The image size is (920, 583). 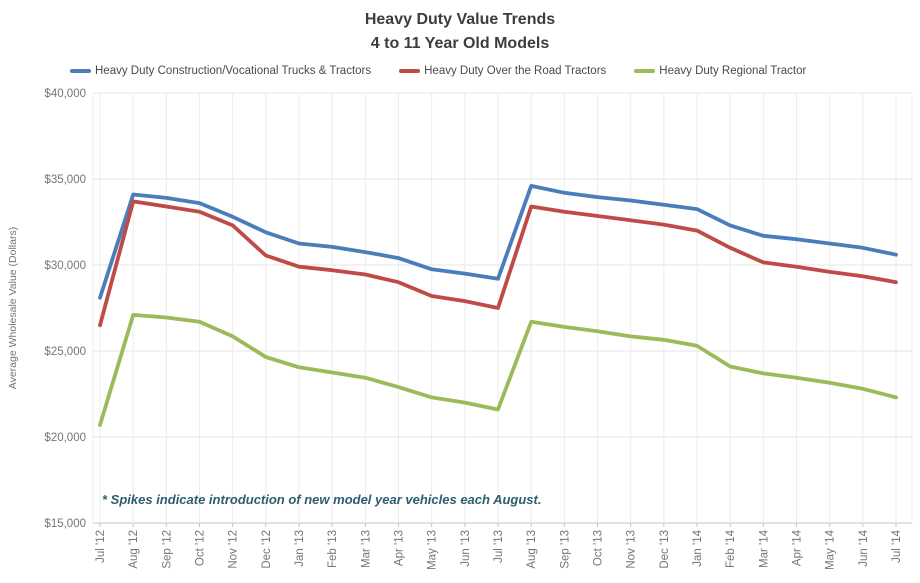 I want to click on chart-title: Heavy Duty Value Trends, so click(x=460, y=19).